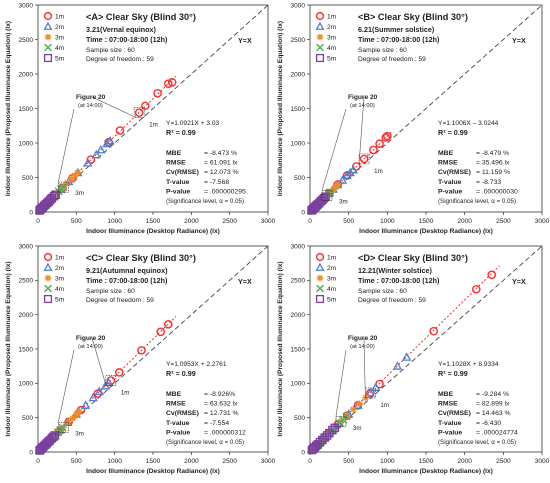 The image size is (550, 483). I want to click on figure20-label: Figure 20, so click(91, 338).